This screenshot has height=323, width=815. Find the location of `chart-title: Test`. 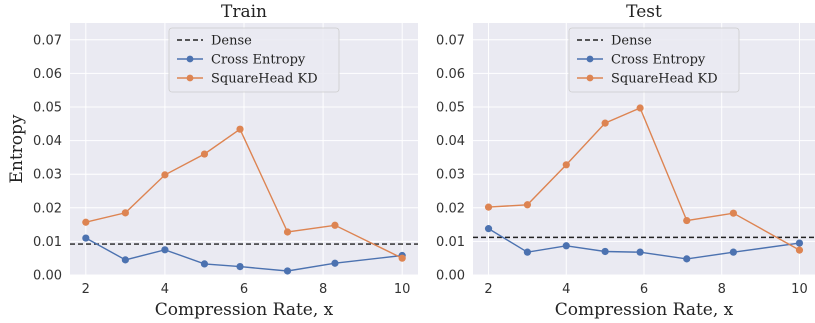

chart-title: Test is located at coordinates (644, 12).